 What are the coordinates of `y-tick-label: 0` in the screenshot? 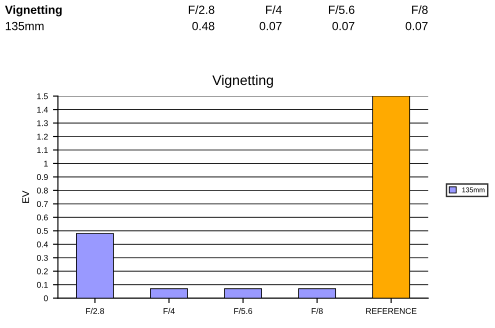 It's located at (46, 298).